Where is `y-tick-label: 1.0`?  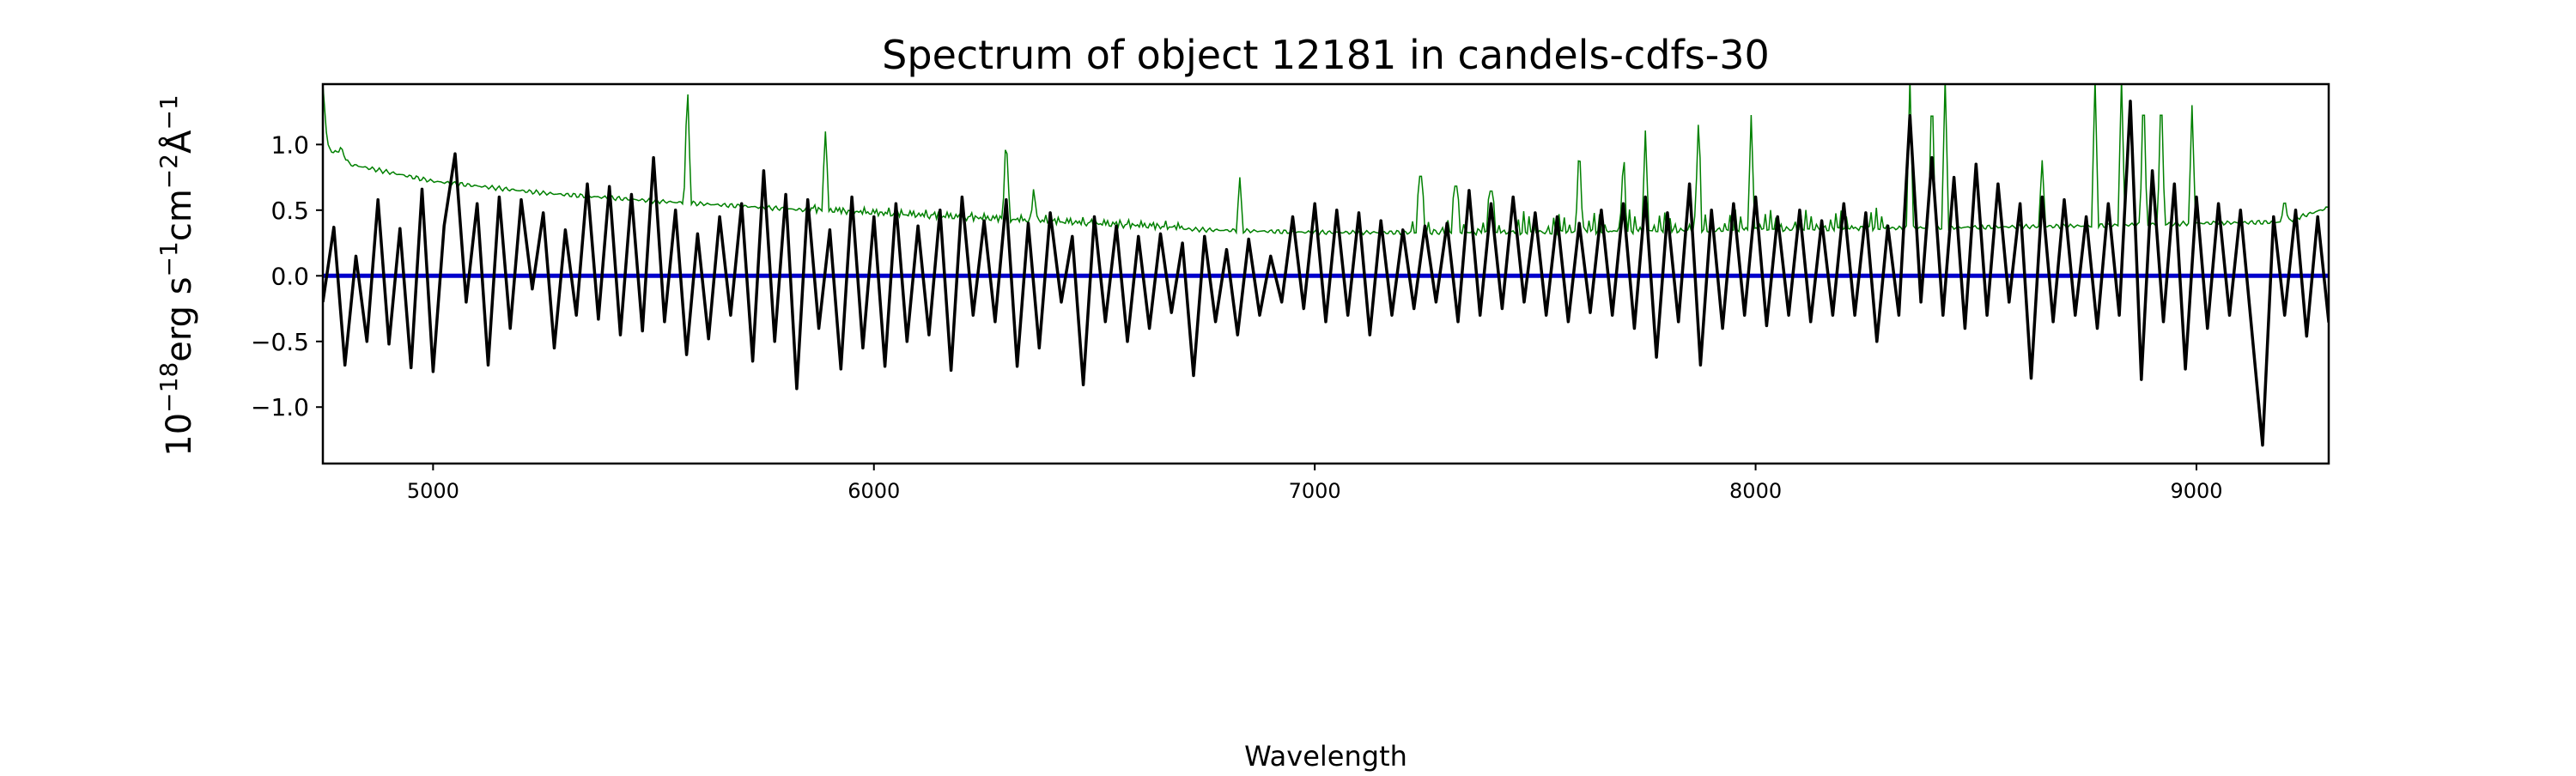 y-tick-label: 1.0 is located at coordinates (290, 144).